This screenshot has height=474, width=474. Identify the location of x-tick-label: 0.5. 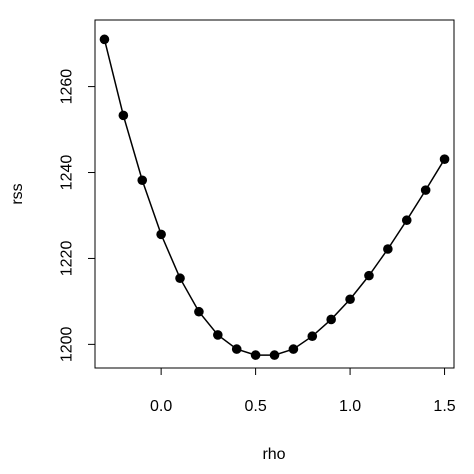
(255, 406).